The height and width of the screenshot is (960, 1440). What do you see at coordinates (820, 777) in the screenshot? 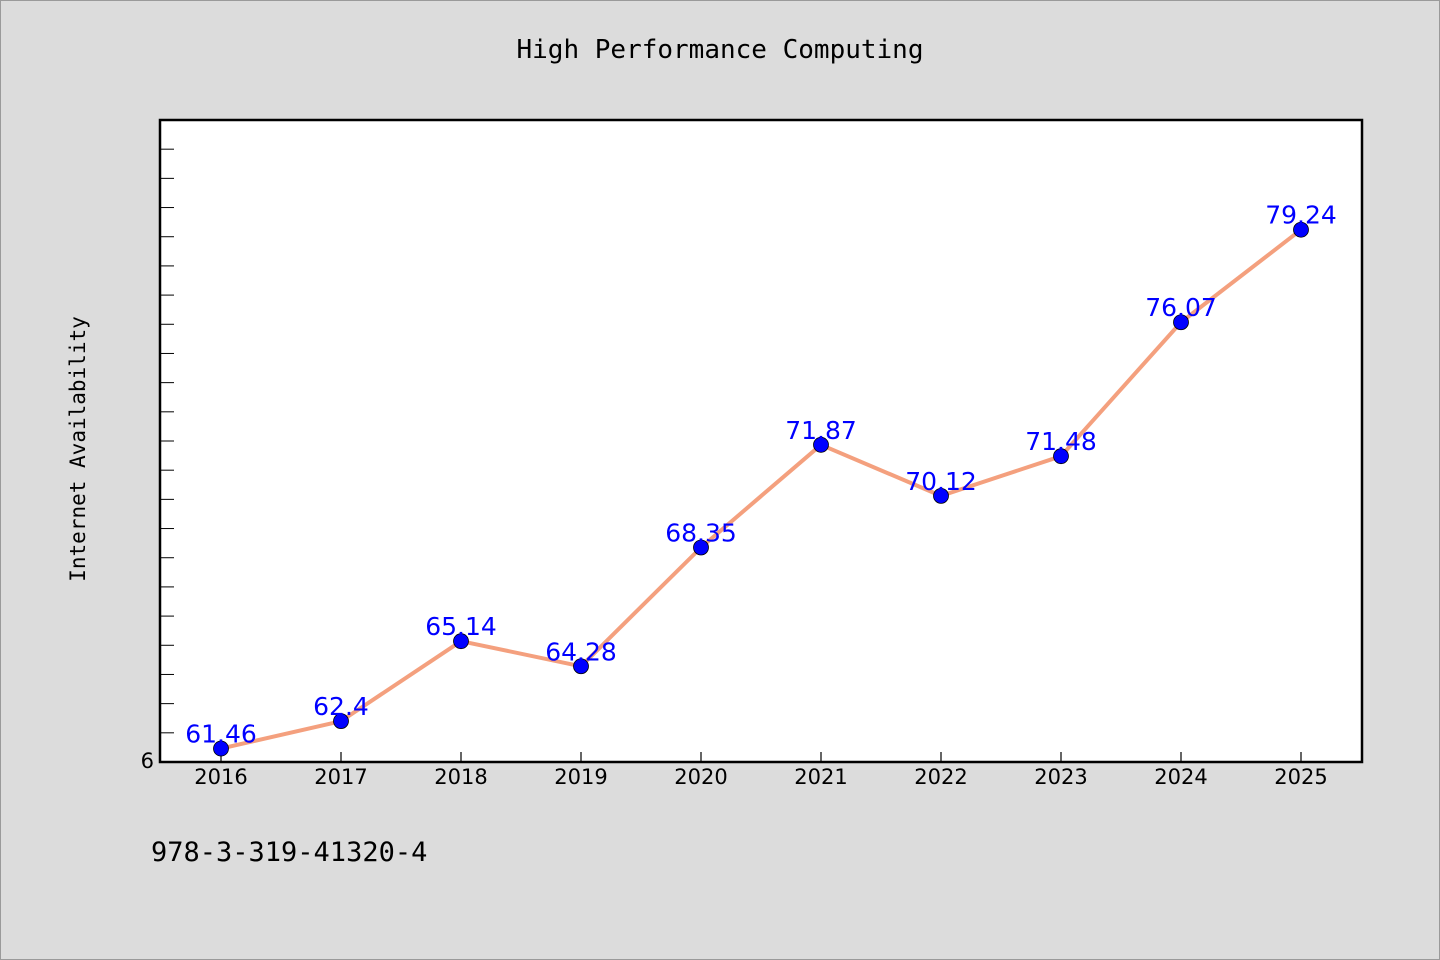
I see `x-tick-label: 2021` at bounding box center [820, 777].